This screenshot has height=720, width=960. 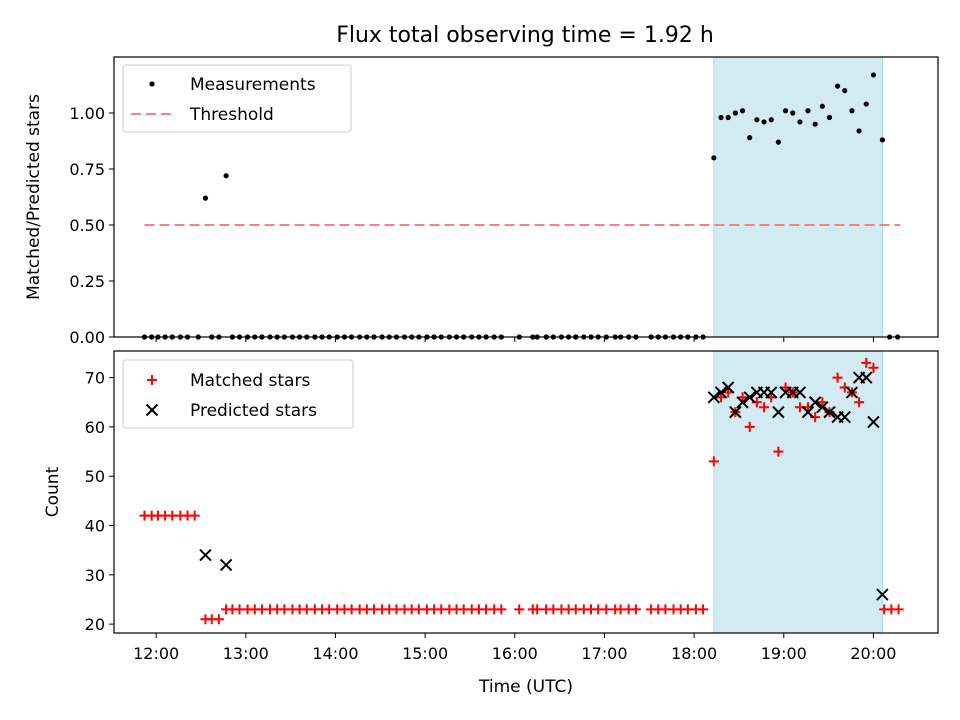 What do you see at coordinates (425, 653) in the screenshot?
I see `x-tick-label: 15:00` at bounding box center [425, 653].